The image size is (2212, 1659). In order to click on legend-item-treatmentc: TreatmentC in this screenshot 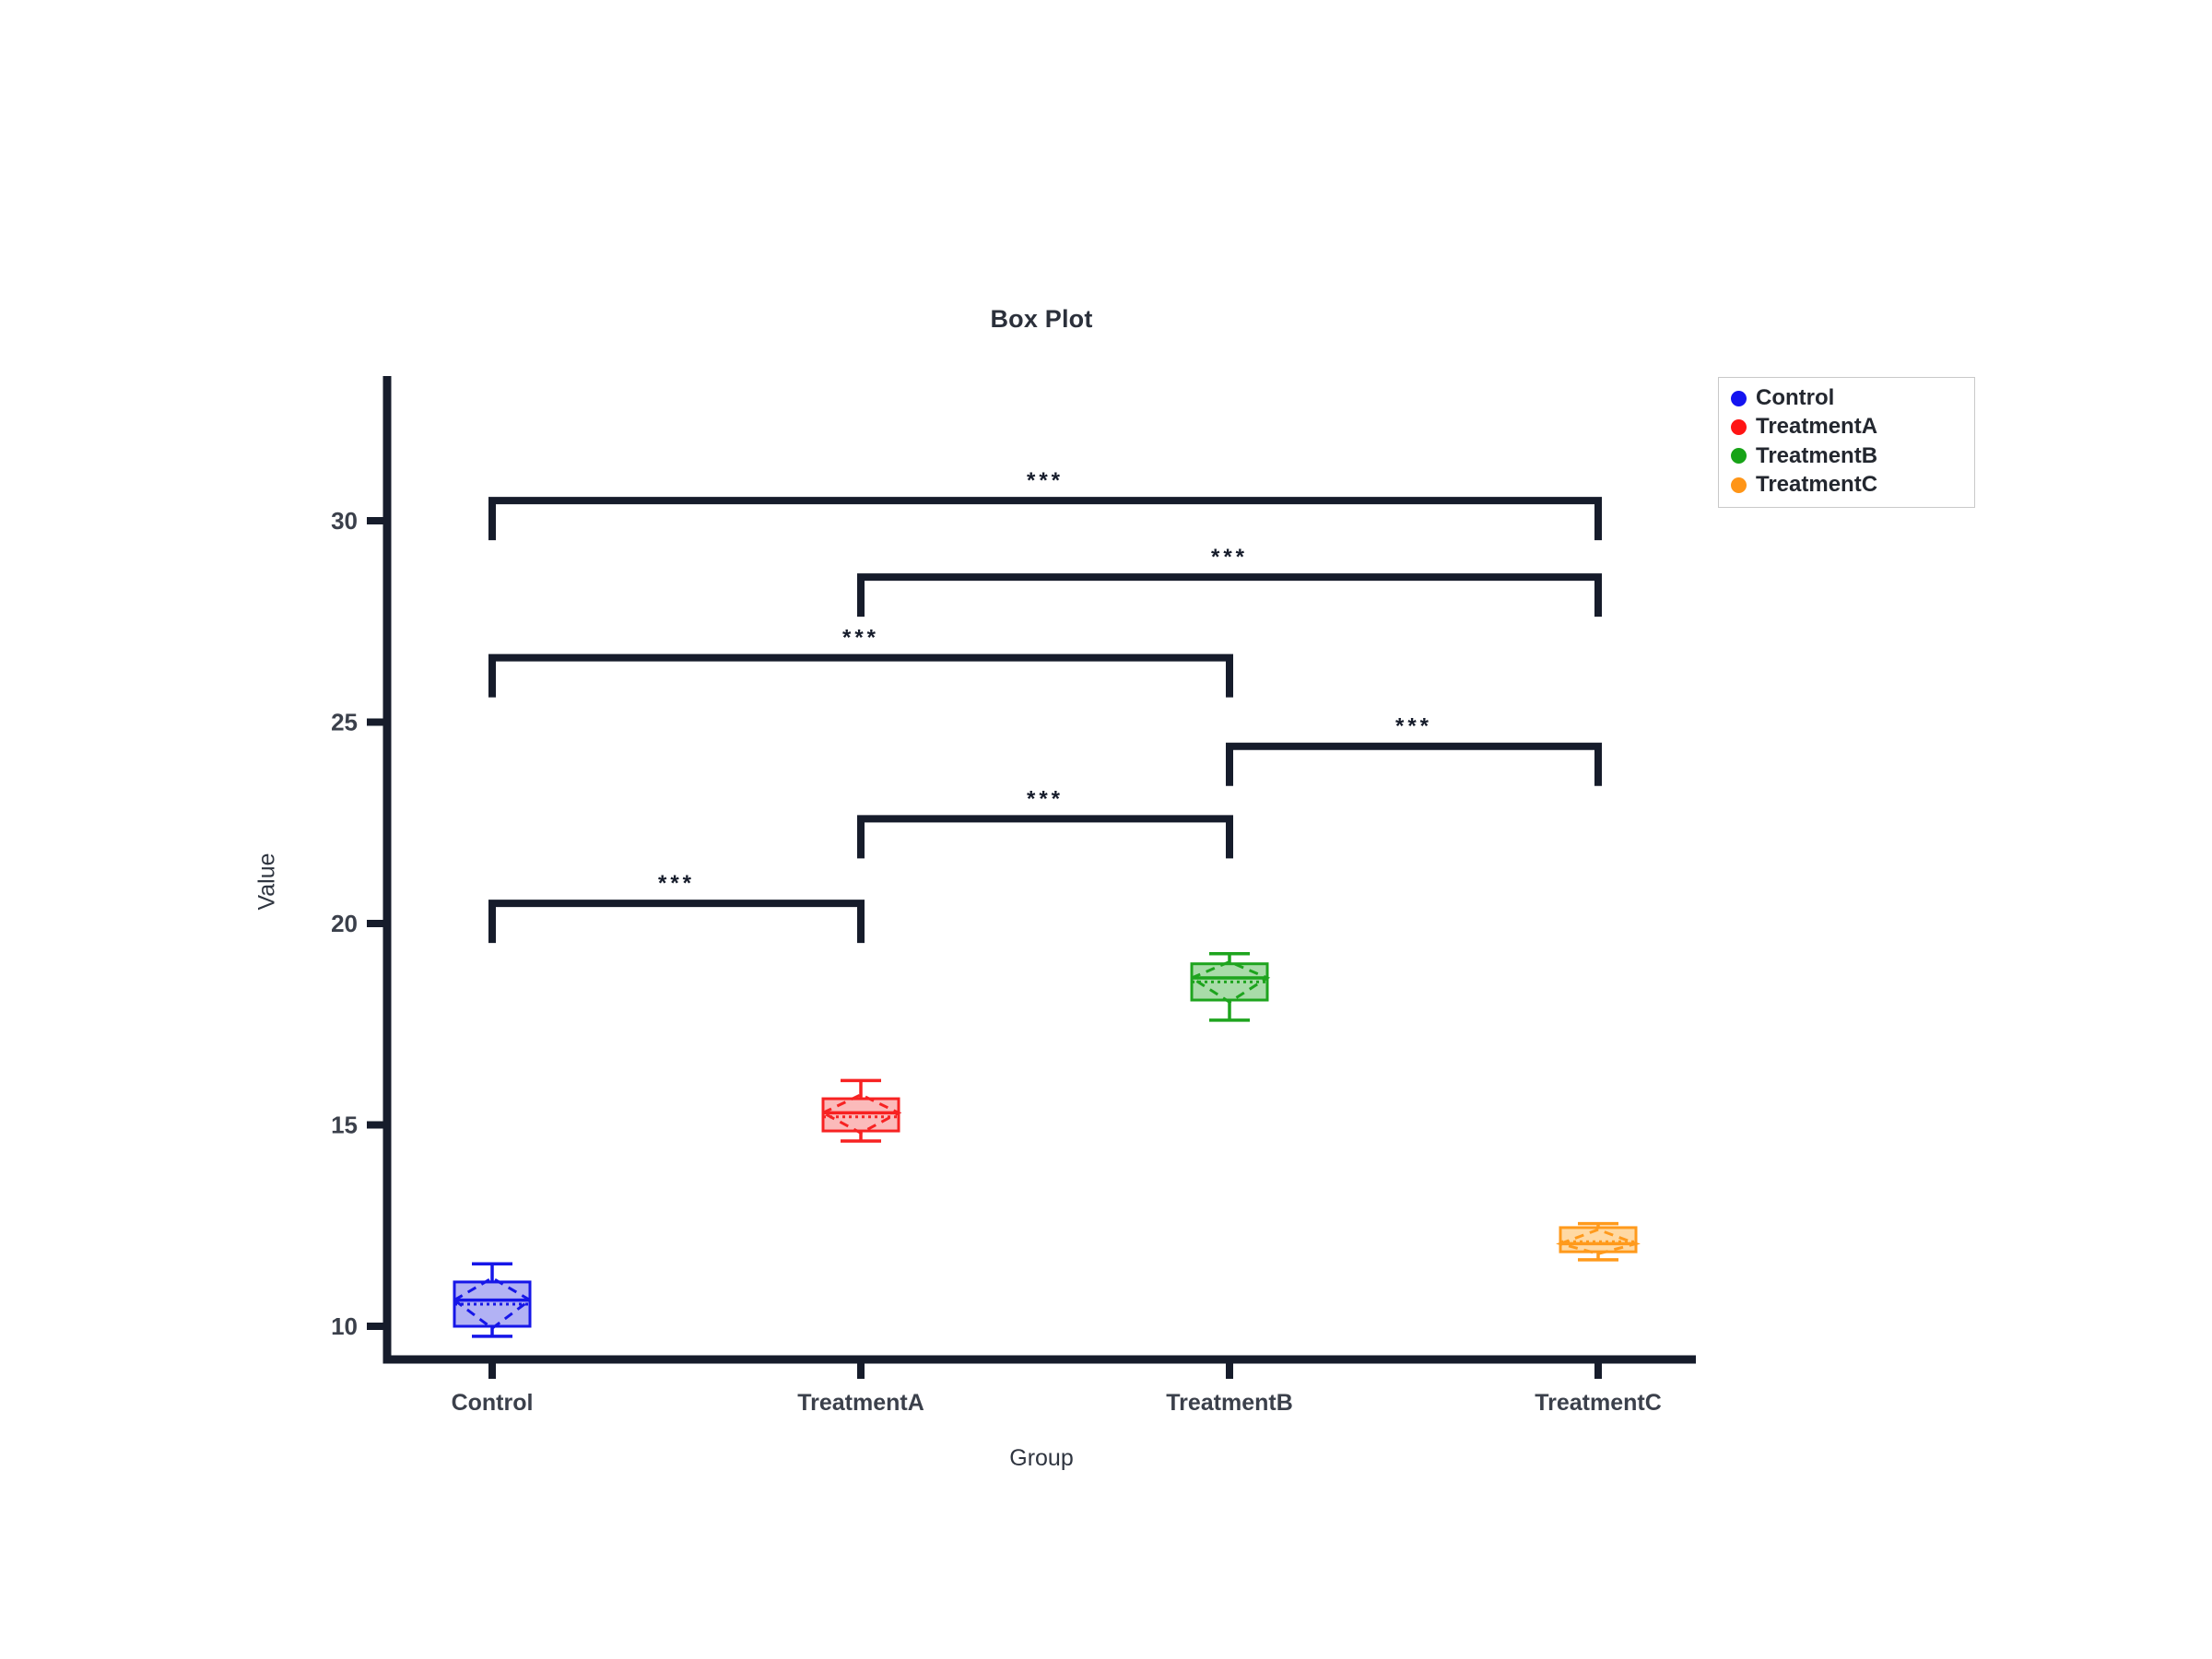, I will do `click(1846, 485)`.